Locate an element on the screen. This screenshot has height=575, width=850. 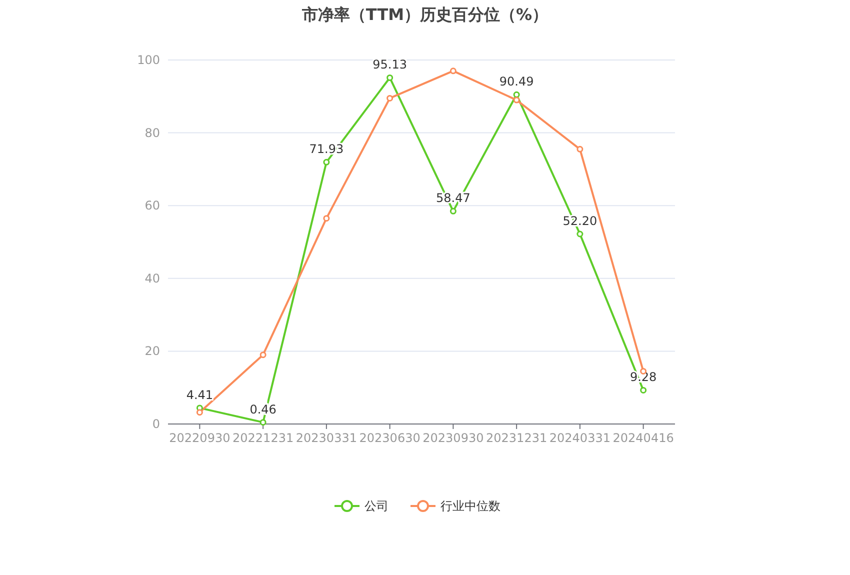
x-tick-label: 20240416 is located at coordinates (643, 438).